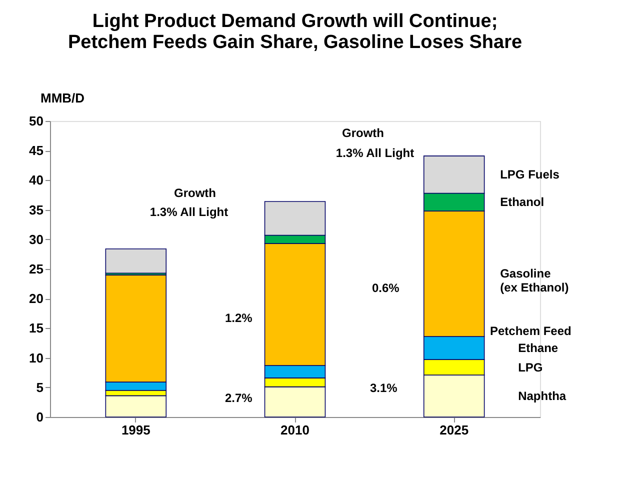 The width and height of the screenshot is (637, 483). I want to click on y-tick-label: 25, so click(36, 269).